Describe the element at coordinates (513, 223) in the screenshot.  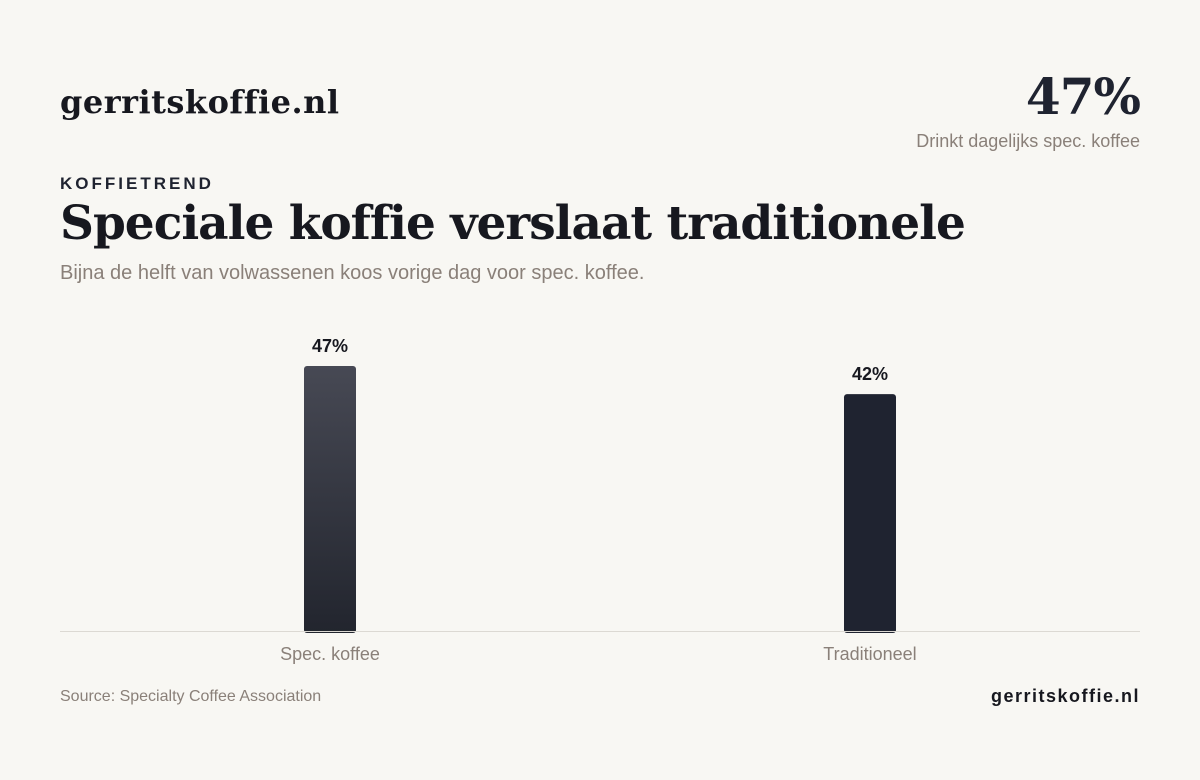
I see `chart-title: Speciale koffie verslaat traditionele` at that location.